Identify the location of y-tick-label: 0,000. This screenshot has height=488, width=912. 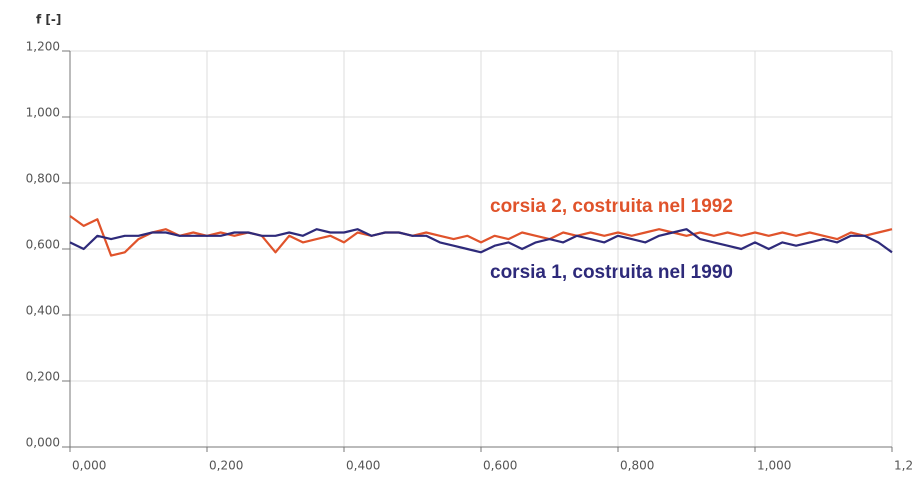
(43, 443).